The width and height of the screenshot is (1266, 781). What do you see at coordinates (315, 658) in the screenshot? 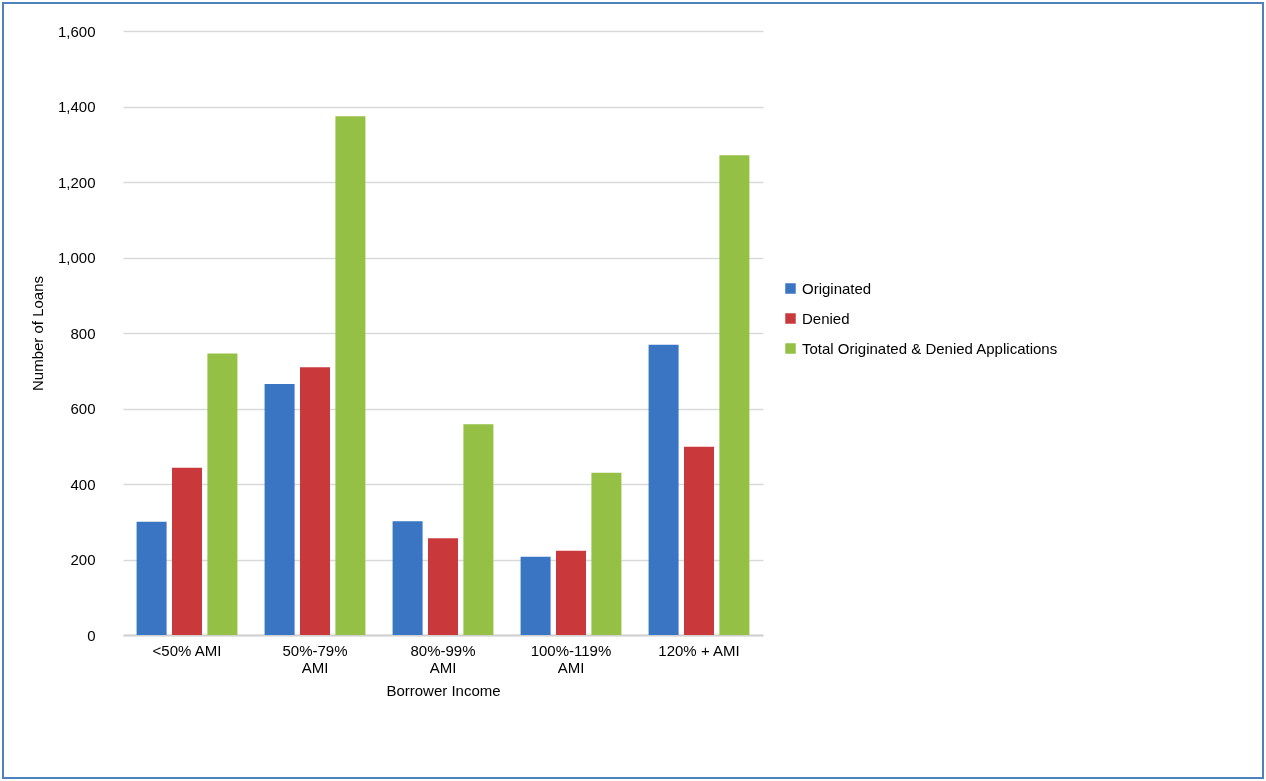
I see `x-tick-label: 50%-79% AMI` at bounding box center [315, 658].